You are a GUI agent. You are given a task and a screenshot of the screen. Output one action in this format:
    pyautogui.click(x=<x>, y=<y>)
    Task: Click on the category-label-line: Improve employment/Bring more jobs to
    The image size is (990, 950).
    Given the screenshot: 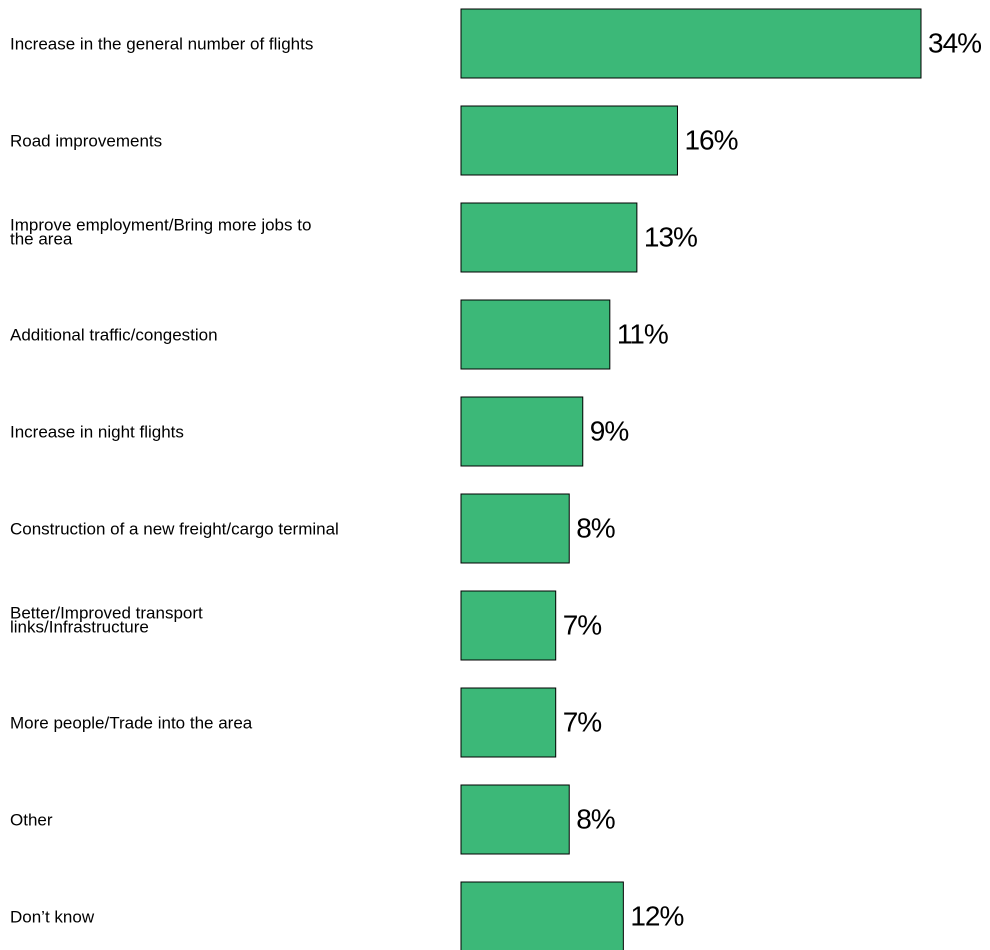 What is the action you would take?
    pyautogui.click(x=160, y=225)
    